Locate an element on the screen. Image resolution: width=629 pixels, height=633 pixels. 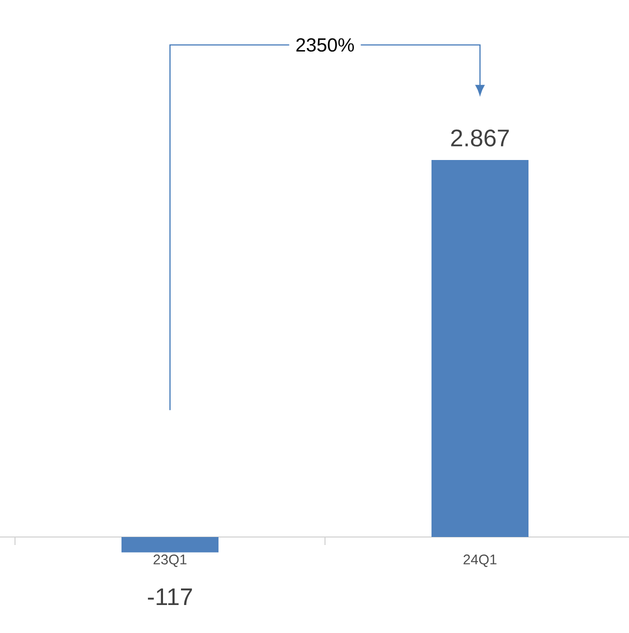
x-tick-label: 23Q1 is located at coordinates (170, 560).